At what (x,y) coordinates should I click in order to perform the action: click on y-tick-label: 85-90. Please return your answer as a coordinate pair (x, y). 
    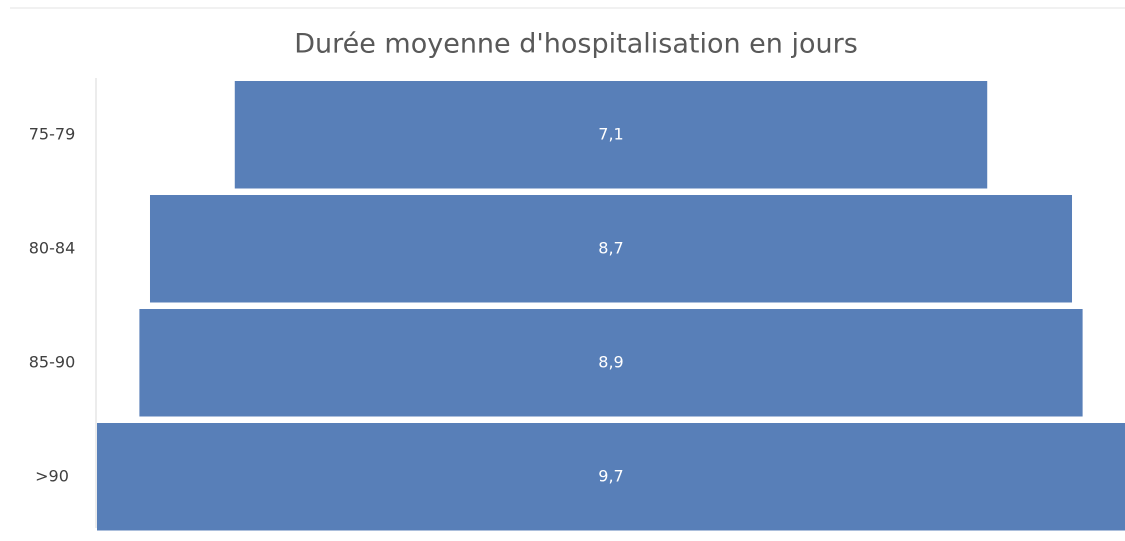
    Looking at the image, I should click on (52, 361).